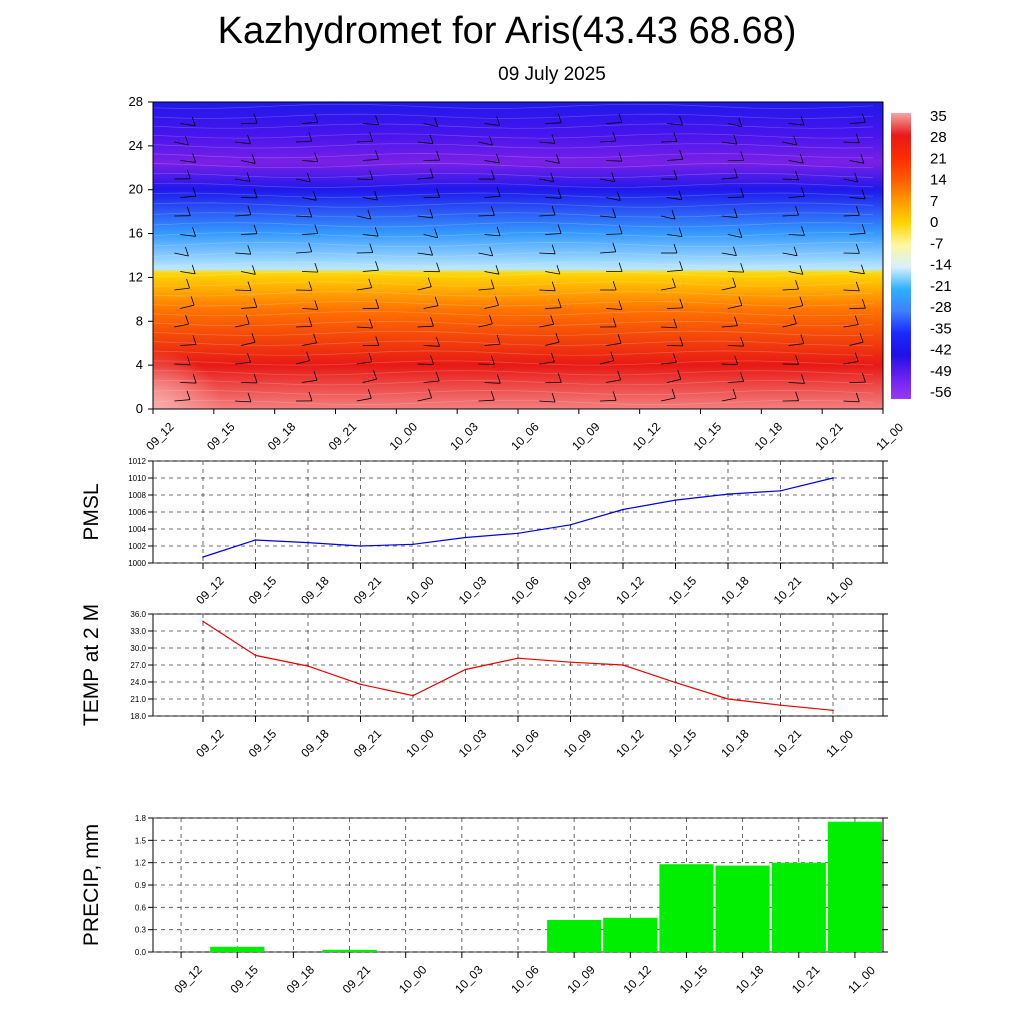  I want to click on page-subtitle: 09 July 2025, so click(552, 74).